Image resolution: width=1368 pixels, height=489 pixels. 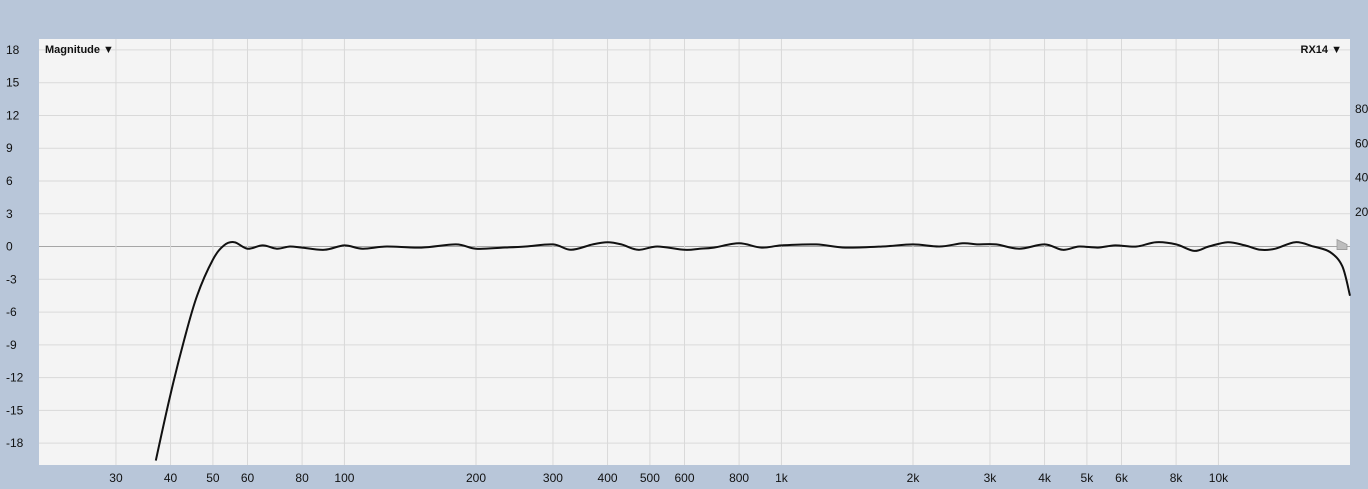 I want to click on y-tick-label: -9, so click(x=11, y=345).